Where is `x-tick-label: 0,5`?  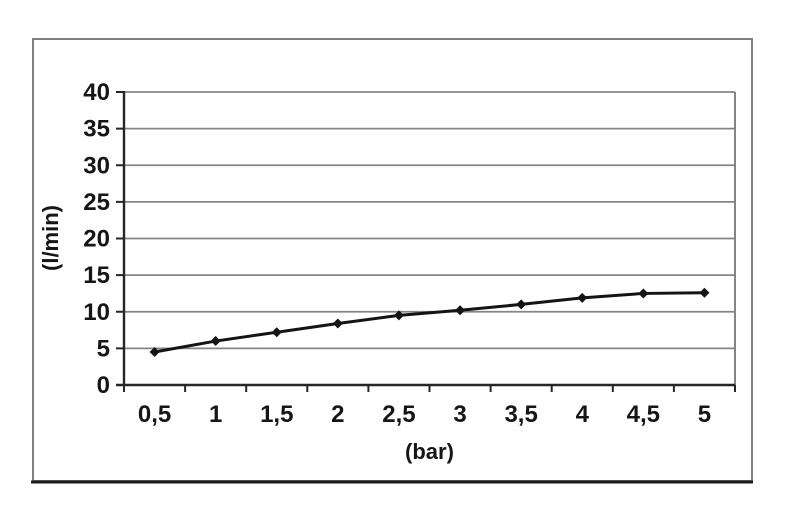 x-tick-label: 0,5 is located at coordinates (154, 414).